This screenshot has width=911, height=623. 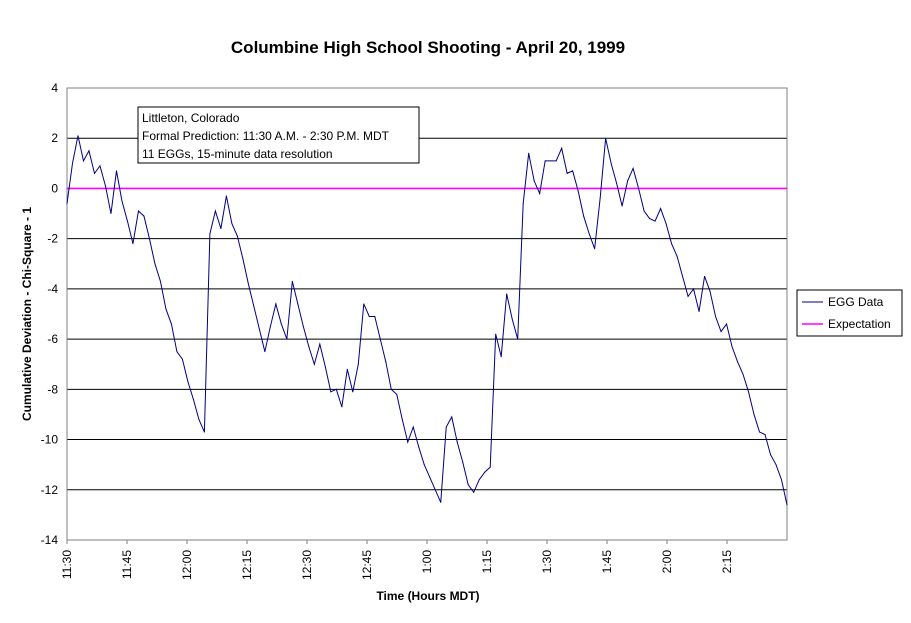 I want to click on y-tick-label: -4, so click(x=52, y=289).